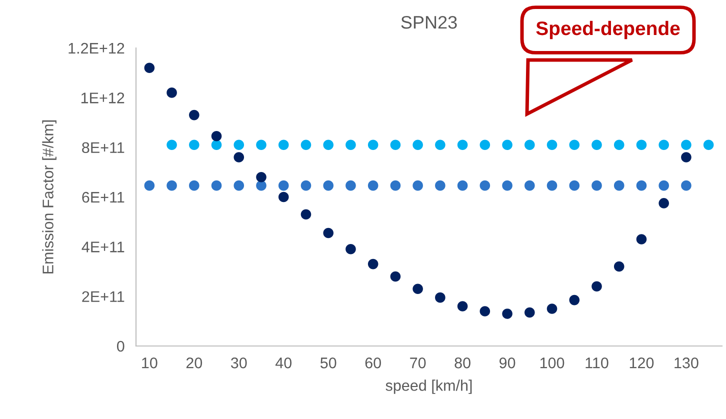 This screenshot has width=726, height=419. I want to click on y-tick-label: 4E+11, so click(103, 247).